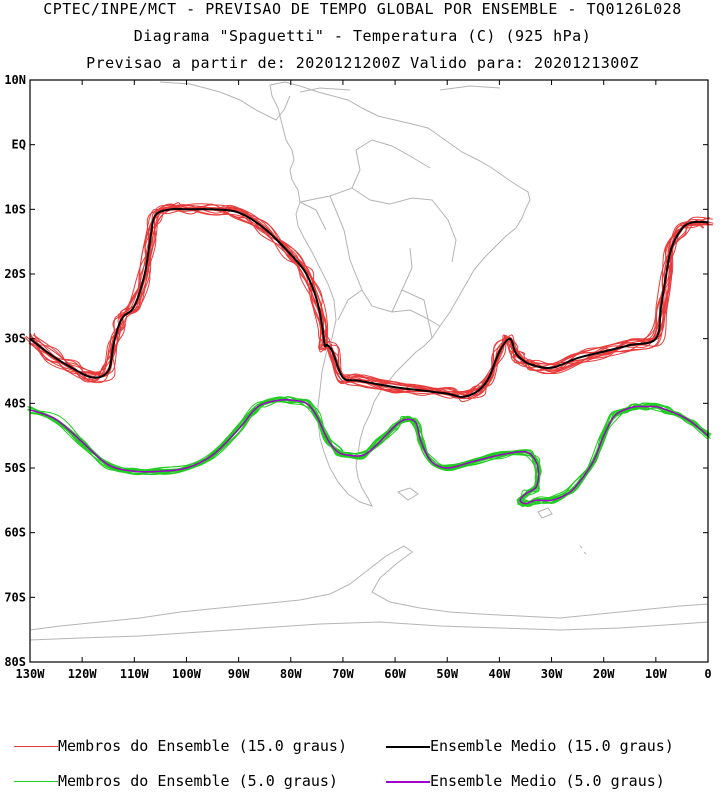  What do you see at coordinates (198, 781) in the screenshot?
I see `legend-green-label: Membros do Ensemble (5.0 graus)` at bounding box center [198, 781].